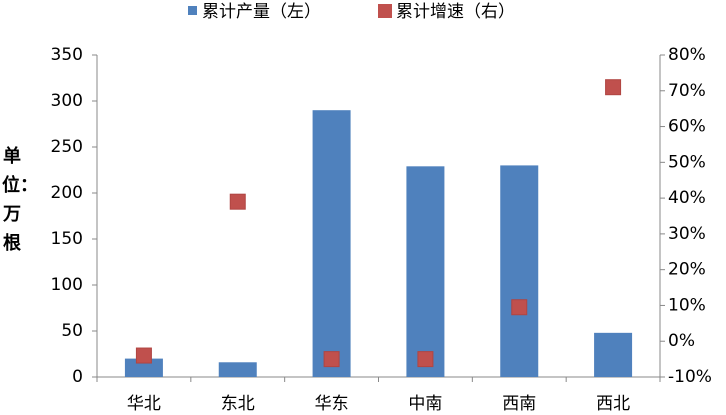 This screenshot has height=415, width=726. What do you see at coordinates (67, 285) in the screenshot?
I see `y-tick-label: 100` at bounding box center [67, 285].